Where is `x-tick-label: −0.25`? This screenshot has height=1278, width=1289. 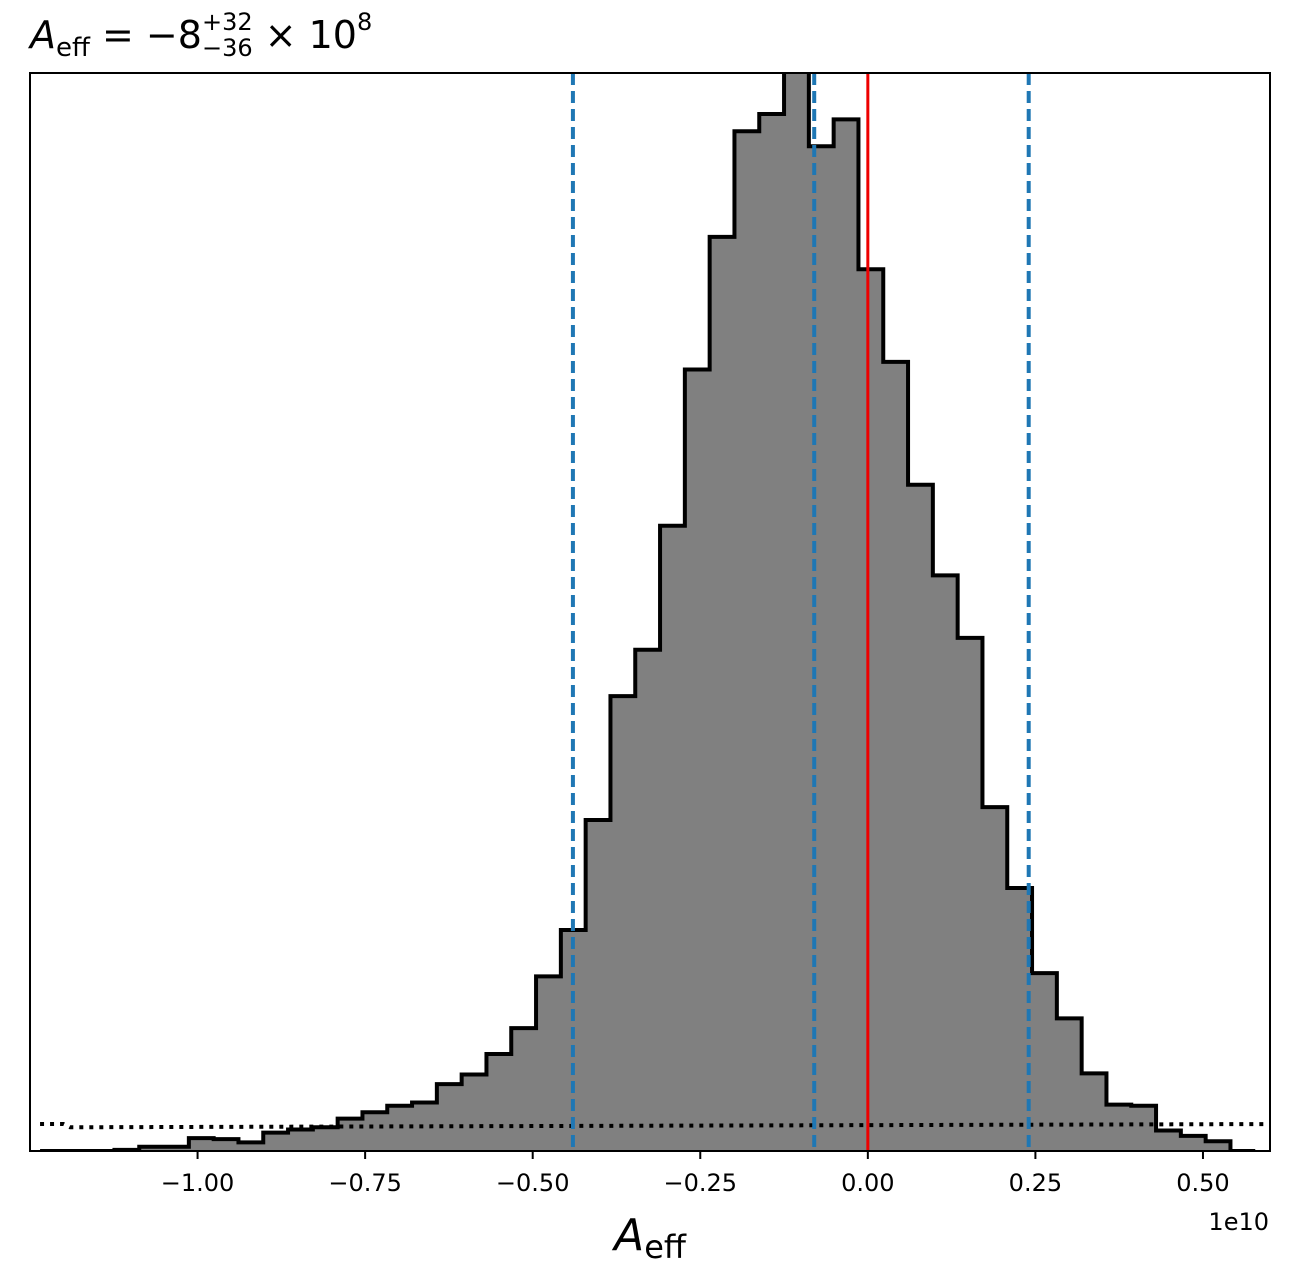 x-tick-label: −0.25 is located at coordinates (700, 1183).